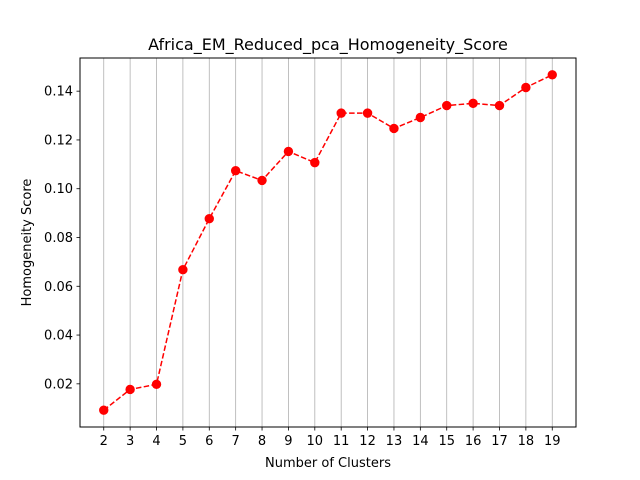 This screenshot has width=640, height=480. Describe the element at coordinates (262, 441) in the screenshot. I see `x-tick-label: 8` at that location.